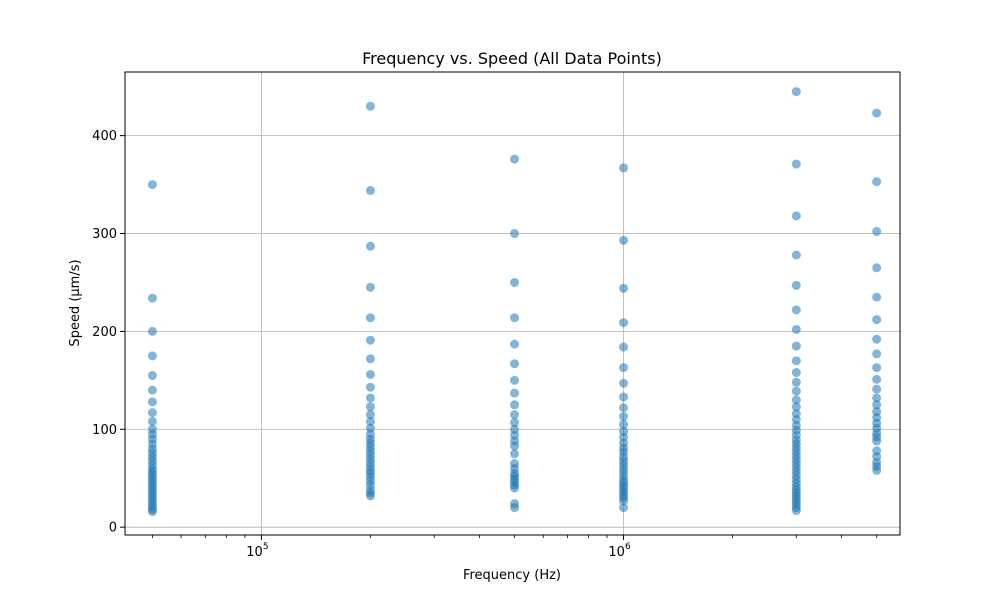 The image size is (1000, 600). I want to click on chart-title: Frequency vs. Speed (All Data Points), so click(512, 58).